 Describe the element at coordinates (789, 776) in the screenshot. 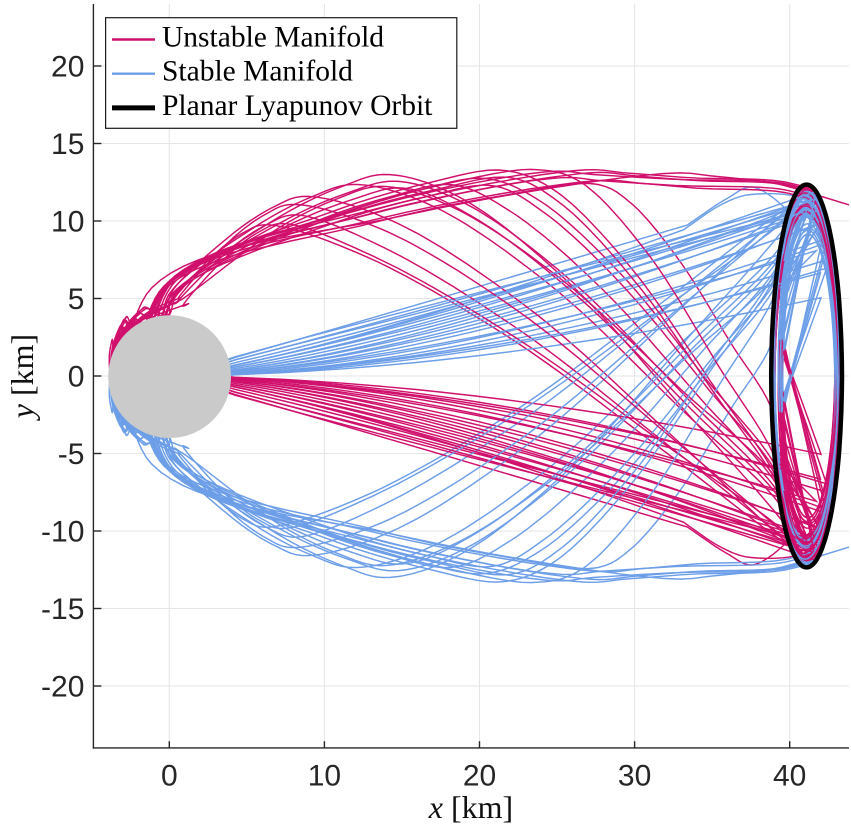

I see `svg-text: 40` at that location.